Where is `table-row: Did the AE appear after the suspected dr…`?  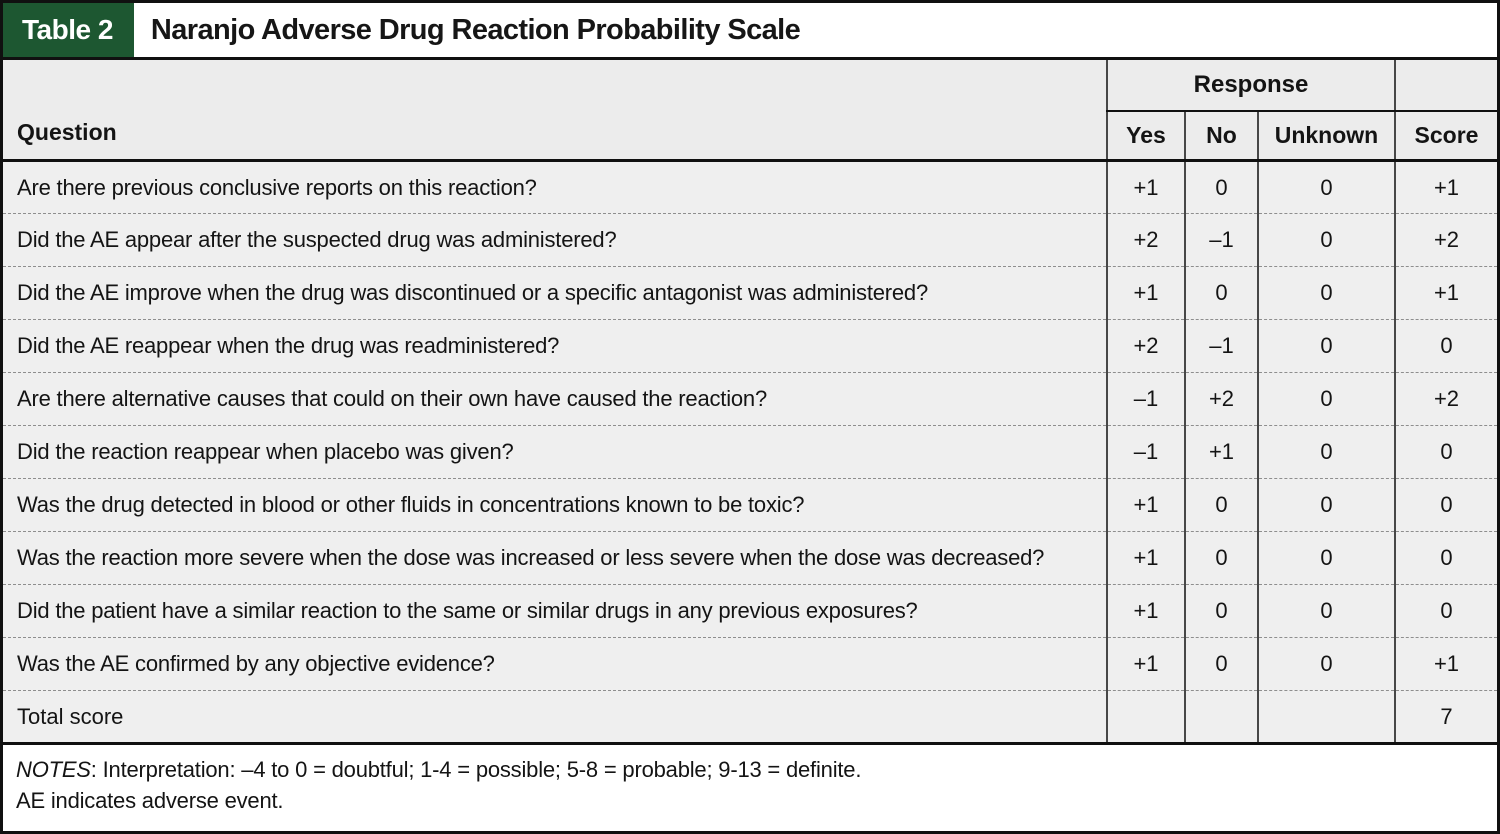 table-row: Did the AE appear after the suspected dr… is located at coordinates (750, 240).